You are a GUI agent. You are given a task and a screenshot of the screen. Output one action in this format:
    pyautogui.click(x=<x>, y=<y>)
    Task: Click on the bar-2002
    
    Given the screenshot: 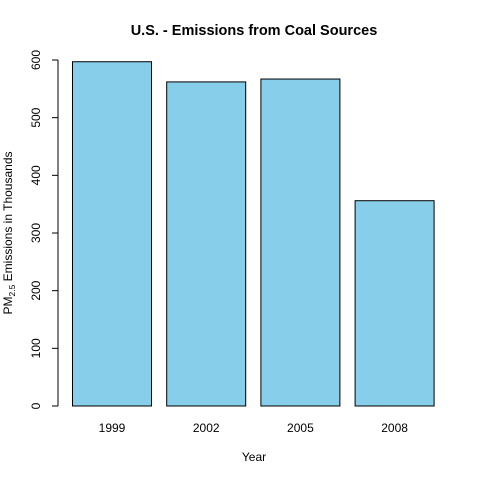 What is the action you would take?
    pyautogui.click(x=206, y=244)
    